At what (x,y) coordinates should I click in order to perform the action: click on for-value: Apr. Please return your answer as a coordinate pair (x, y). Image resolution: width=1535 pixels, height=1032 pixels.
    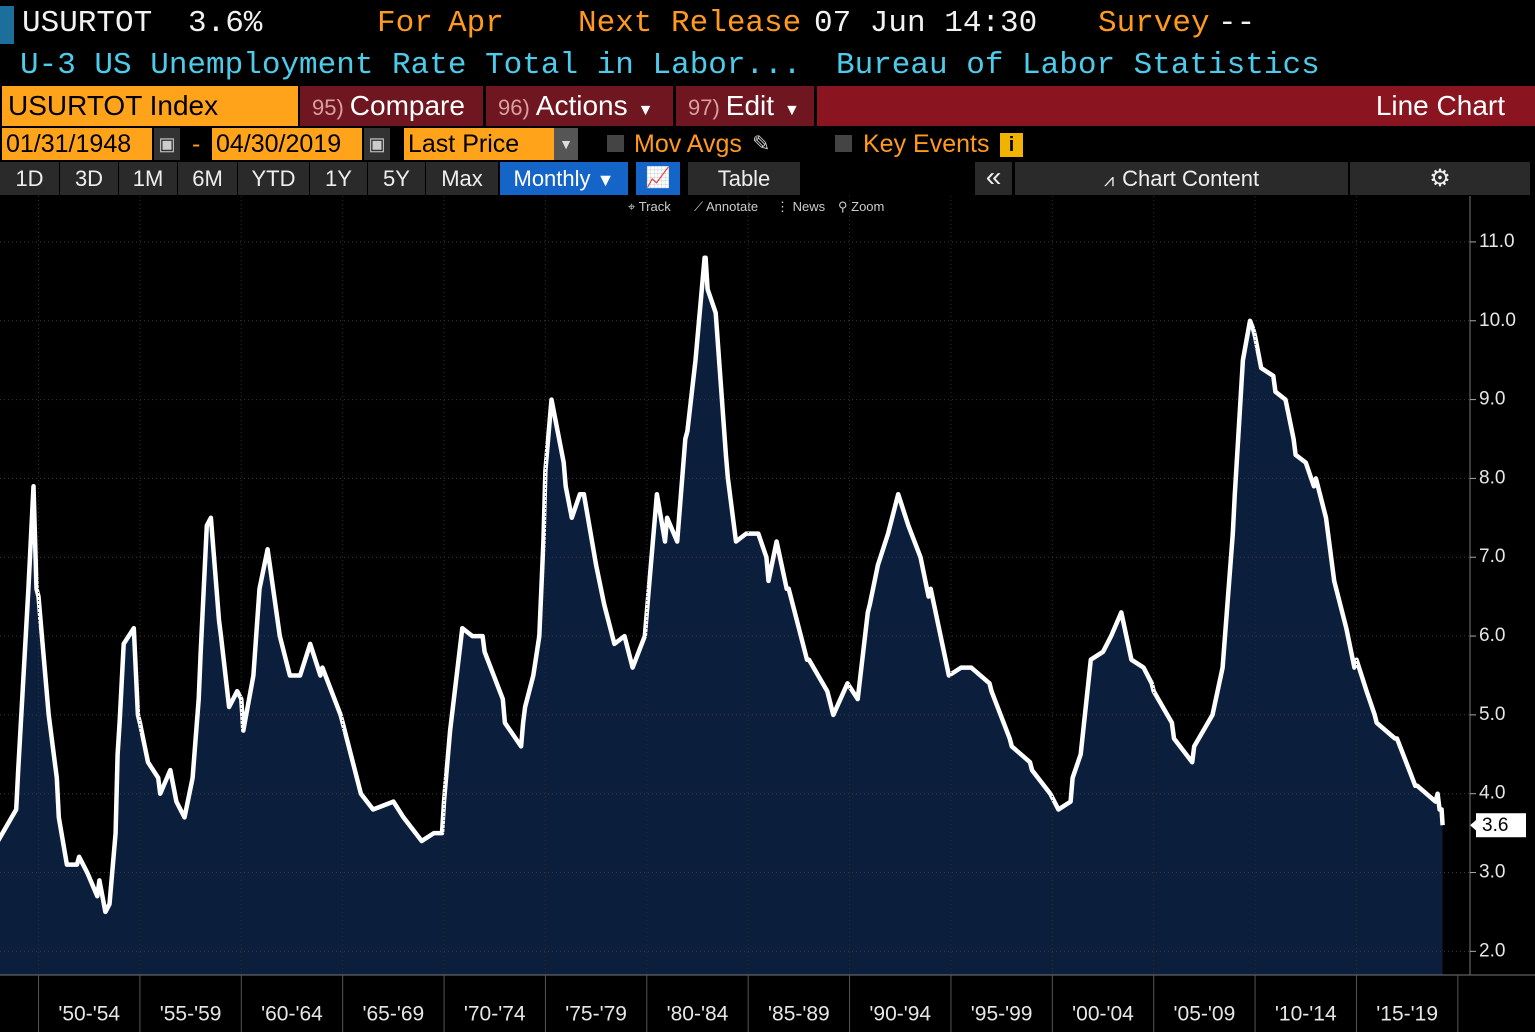
    Looking at the image, I should click on (476, 23).